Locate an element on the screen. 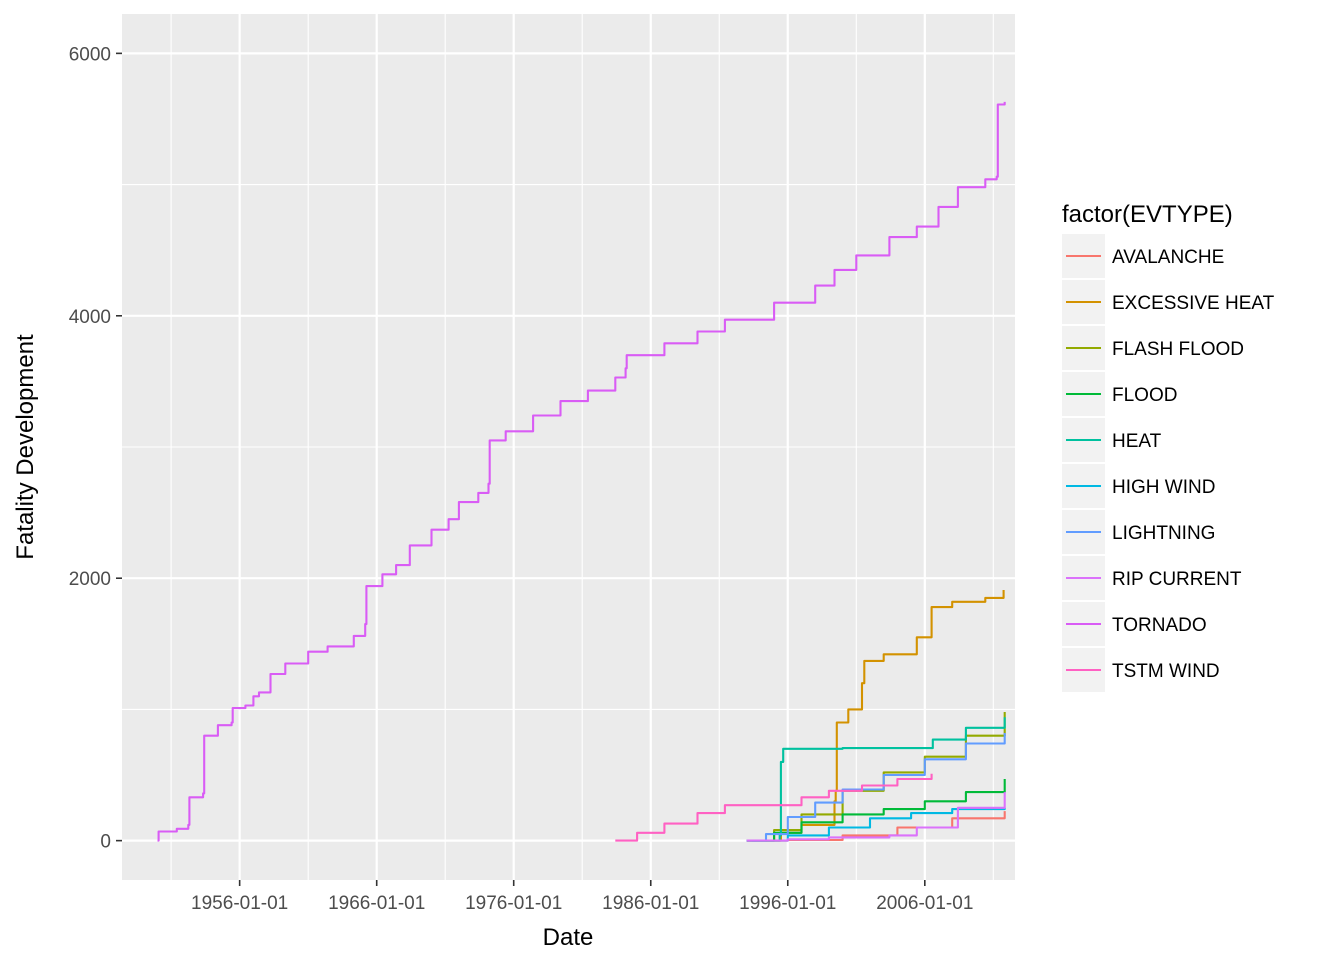 The width and height of the screenshot is (1344, 960). series-line-flood is located at coordinates (876, 810).